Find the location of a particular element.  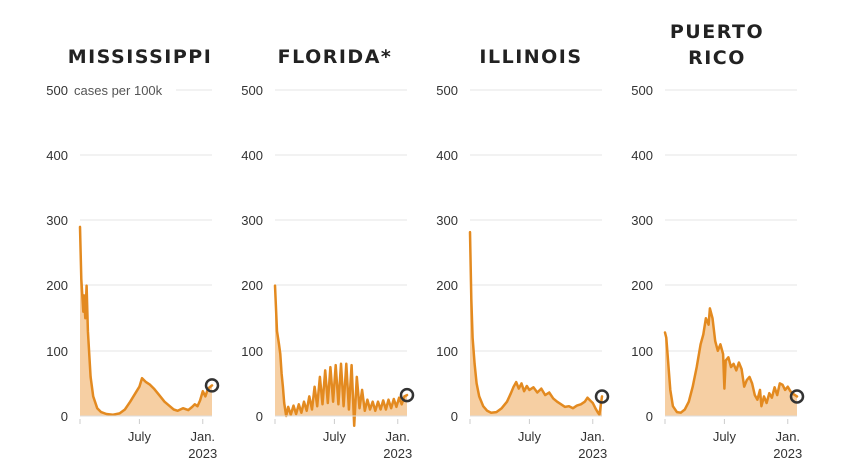

chart-title-line: PUERTO is located at coordinates (717, 32).